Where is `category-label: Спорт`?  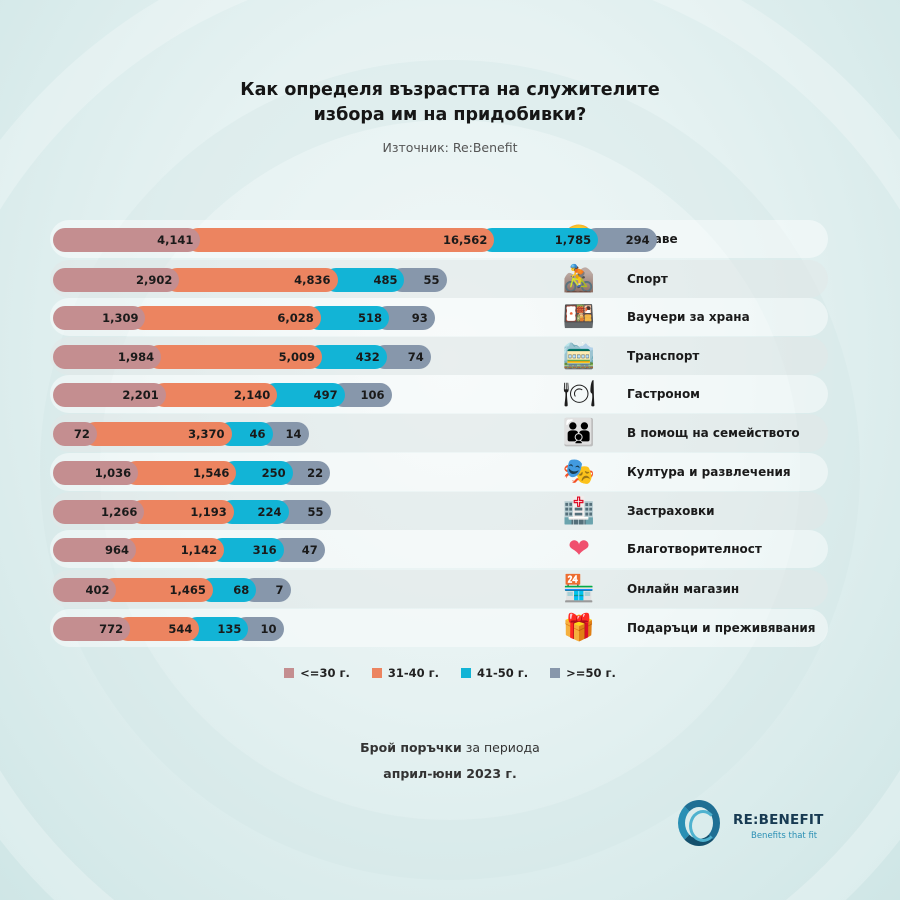 category-label: Спорт is located at coordinates (647, 279).